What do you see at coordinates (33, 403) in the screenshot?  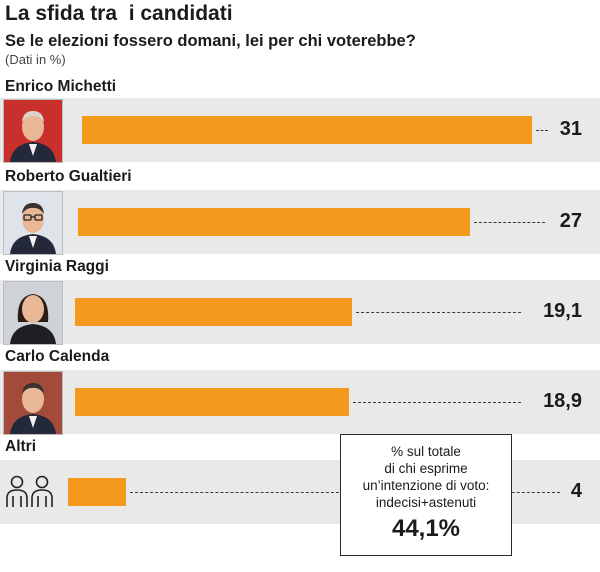 I see `portrait-calenda` at bounding box center [33, 403].